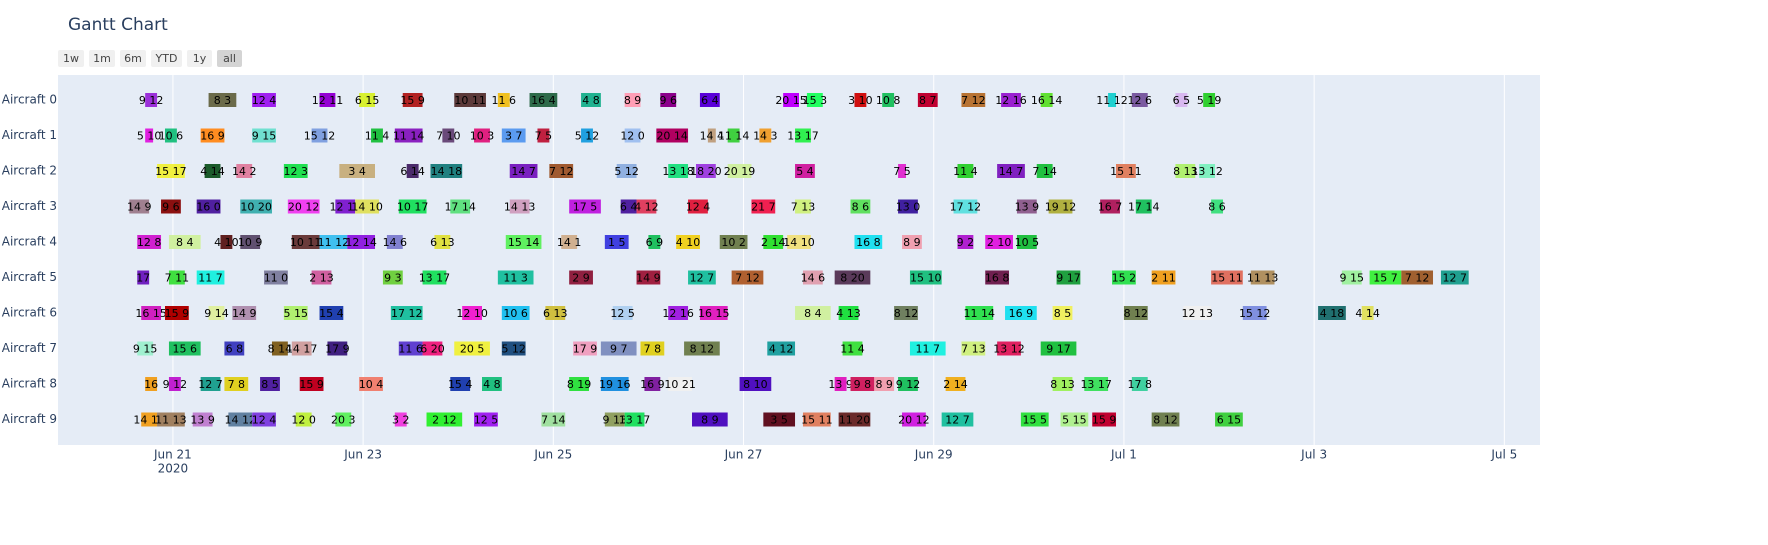 This screenshot has height=545, width=1768. I want to click on task-label: 7 14, so click(553, 420).